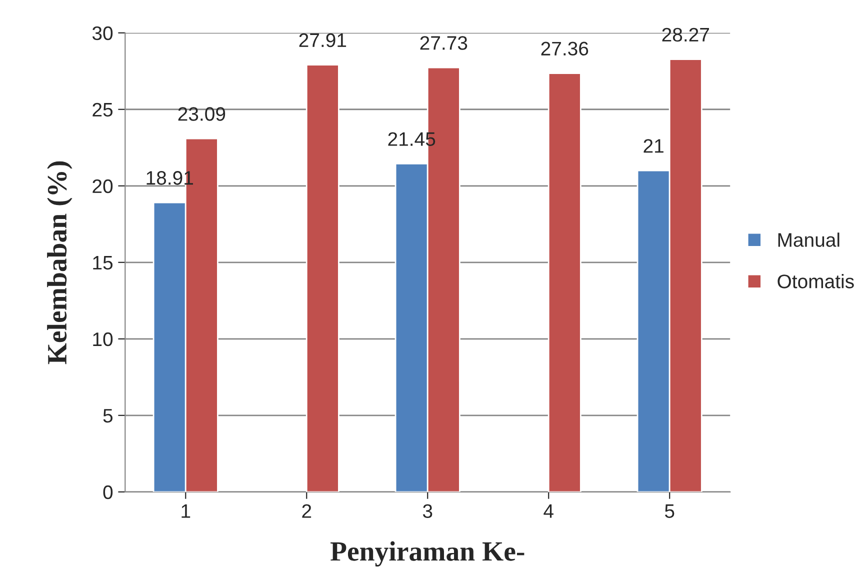 This screenshot has width=863, height=587. I want to click on y-tick-label: 15, so click(103, 263).